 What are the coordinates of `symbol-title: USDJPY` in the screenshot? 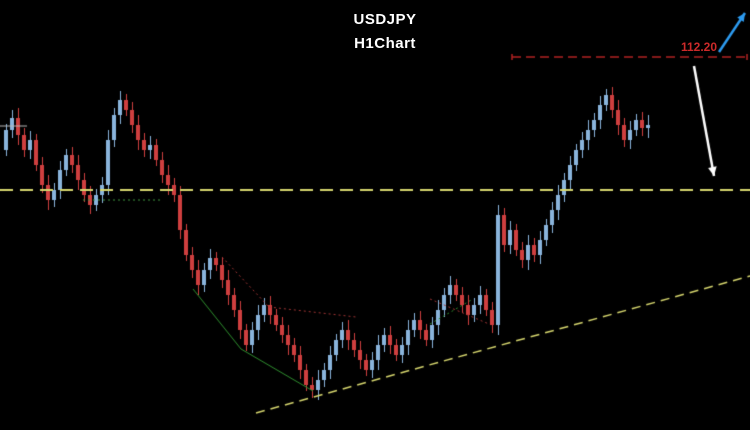 It's located at (385, 19).